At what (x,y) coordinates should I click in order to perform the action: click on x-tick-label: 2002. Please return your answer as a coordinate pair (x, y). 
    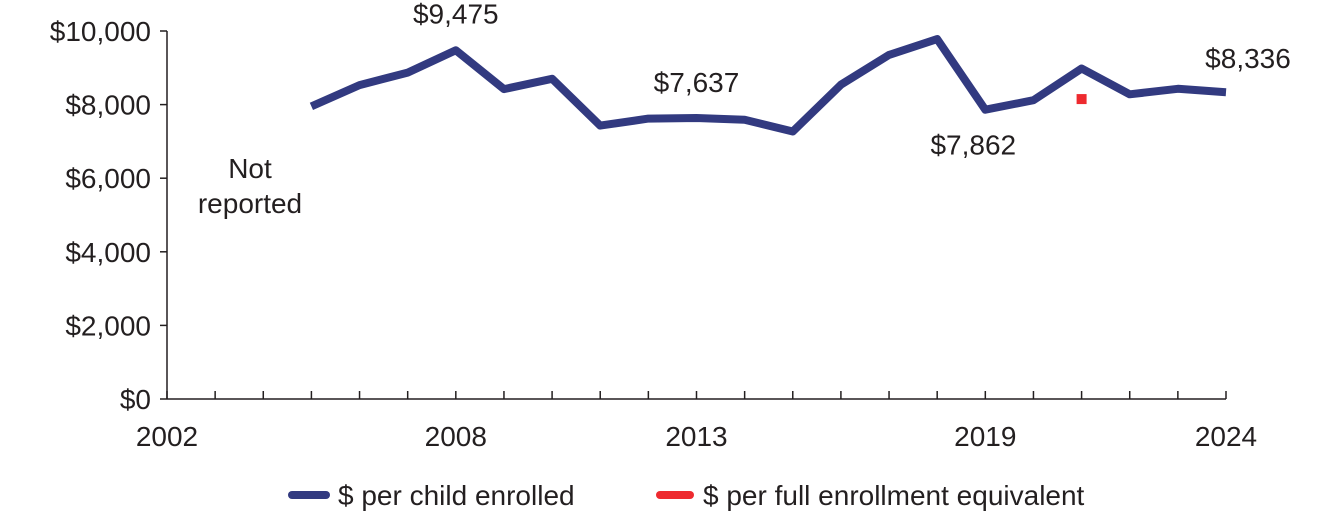
    Looking at the image, I should click on (167, 436).